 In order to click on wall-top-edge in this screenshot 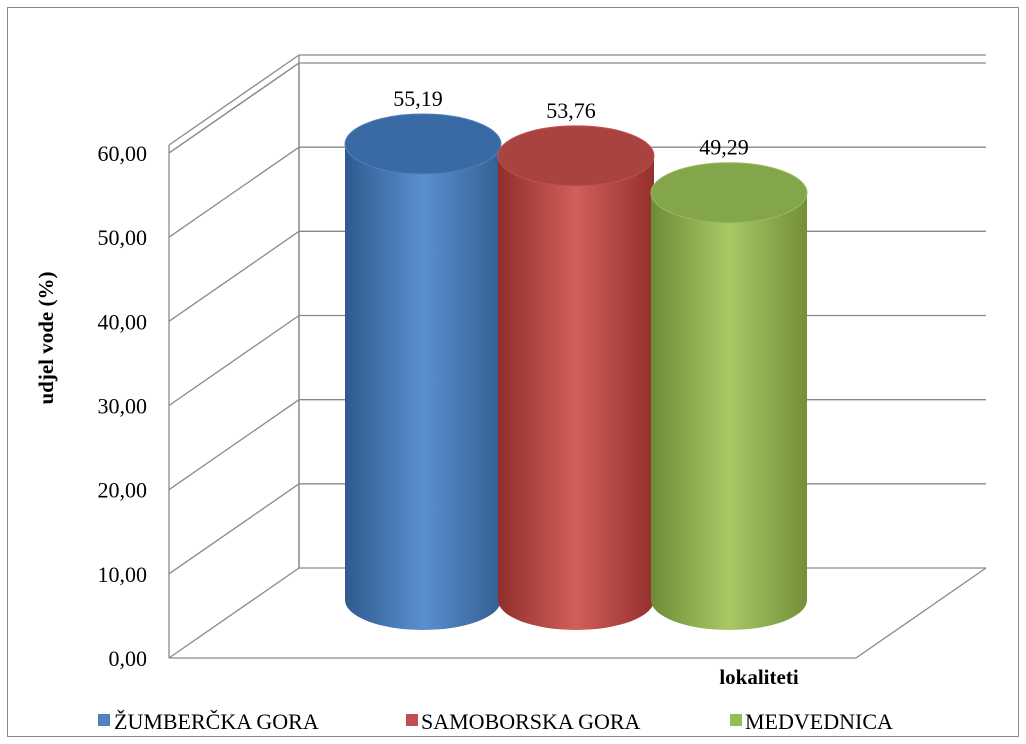, I will do `click(234, 108)`.